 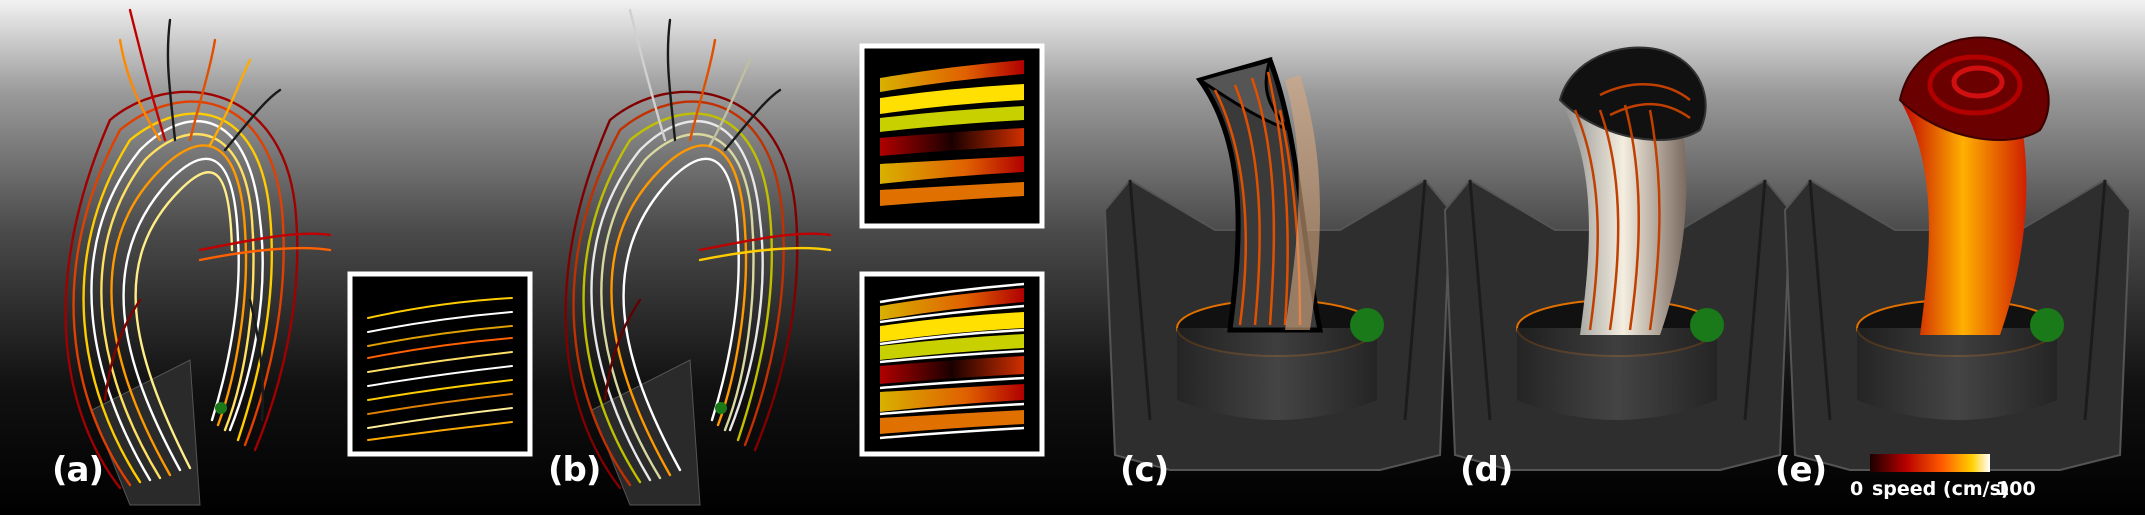 I want to click on panel-label-d: (d), so click(x=1486, y=470).